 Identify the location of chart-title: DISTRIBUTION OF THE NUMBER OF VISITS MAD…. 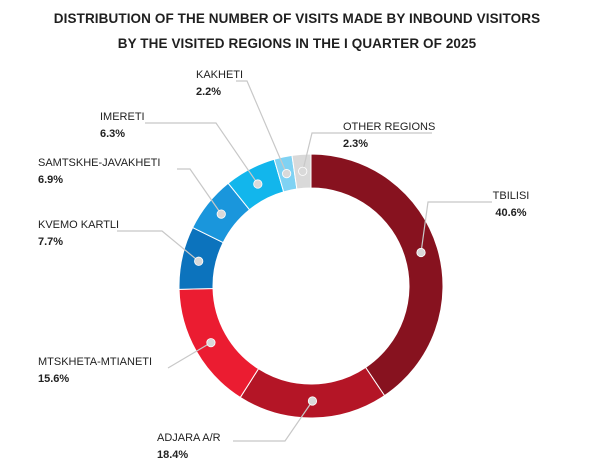
(297, 31).